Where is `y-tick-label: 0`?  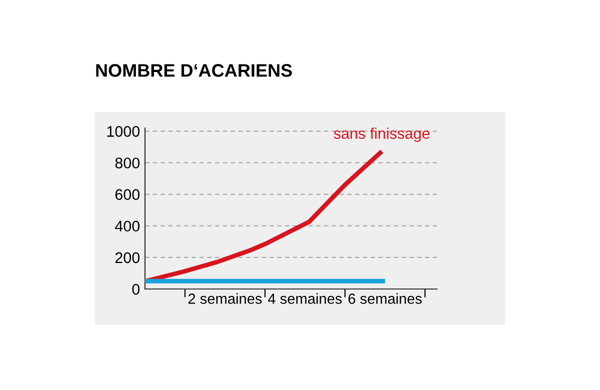 y-tick-label: 0 is located at coordinates (136, 289).